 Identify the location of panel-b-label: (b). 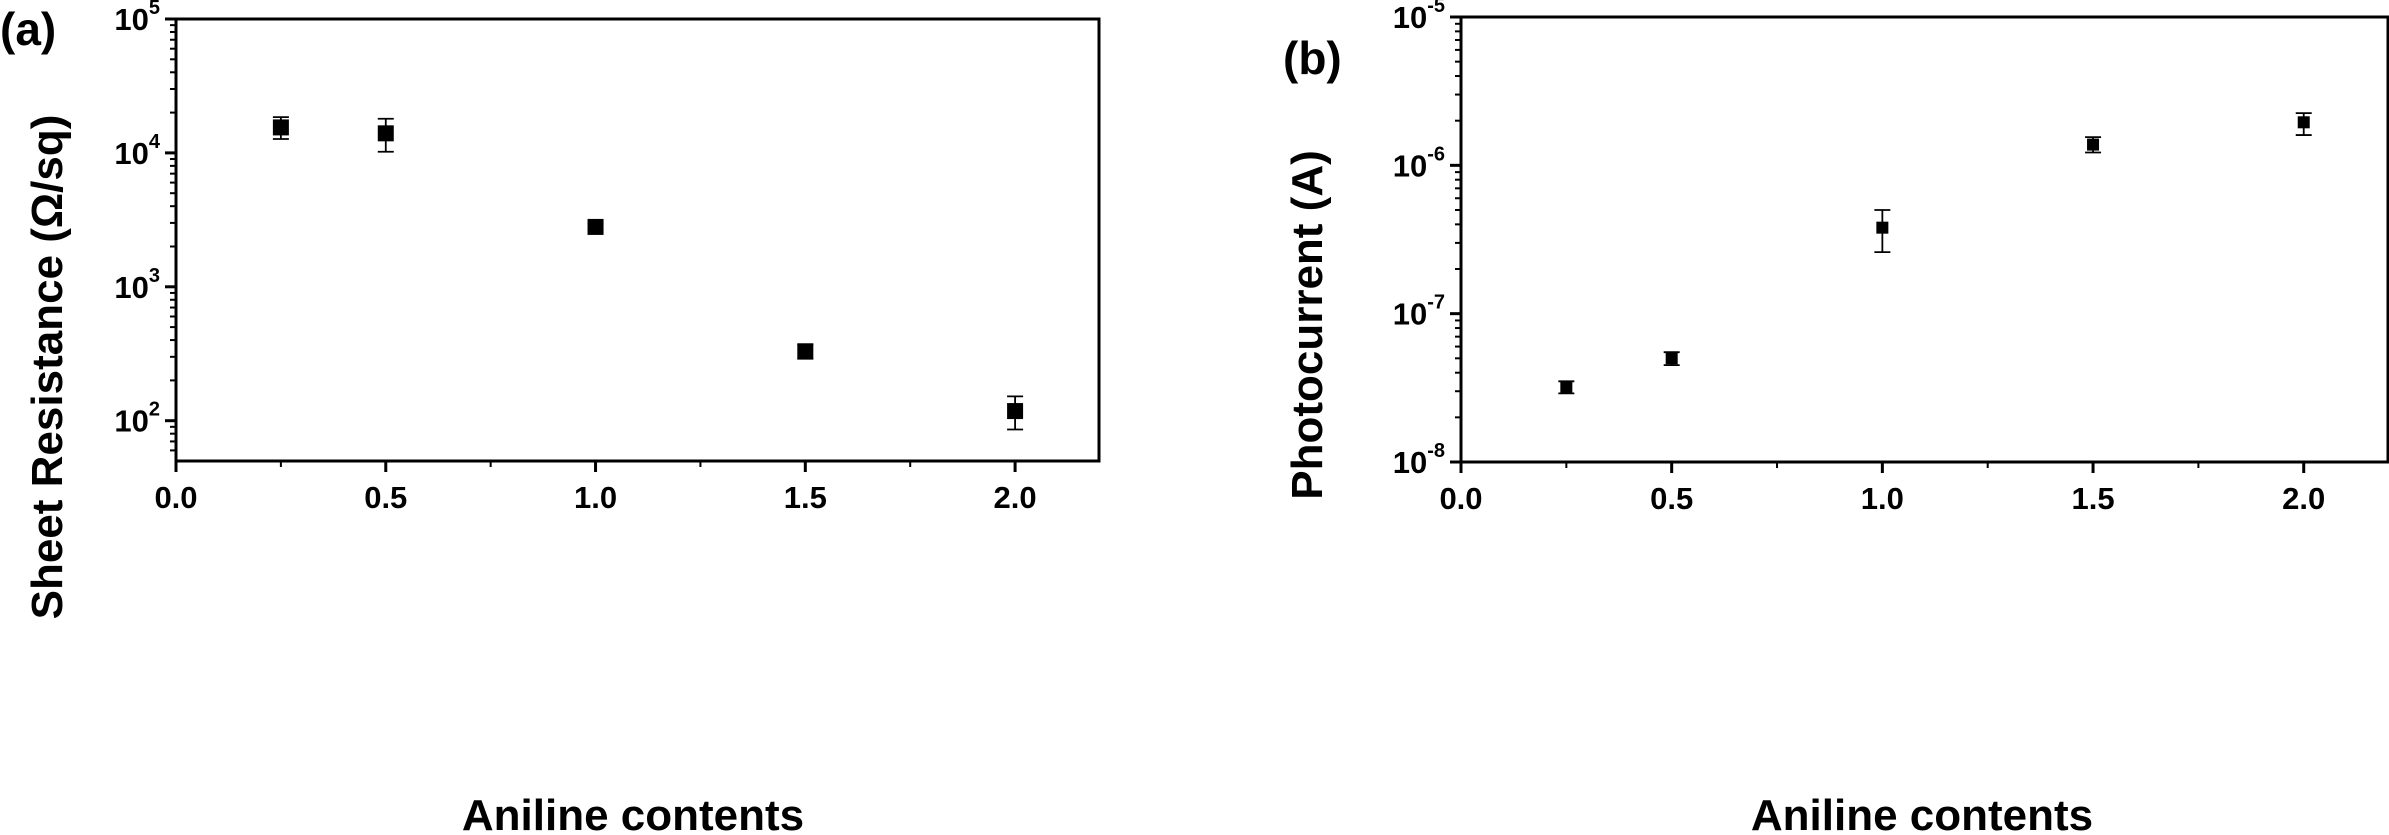
(1312, 58).